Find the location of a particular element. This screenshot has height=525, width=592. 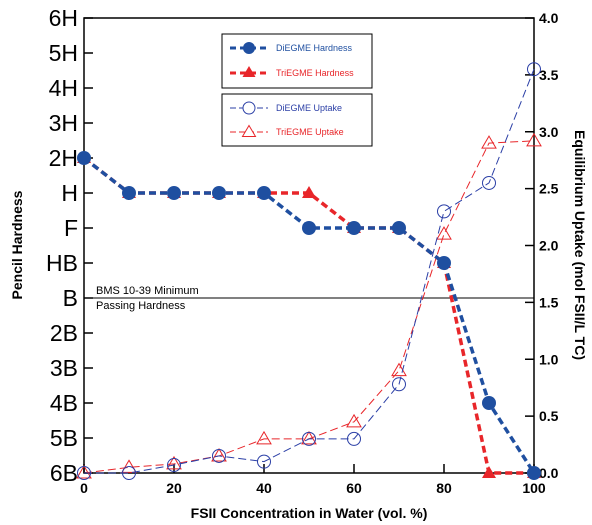

y-left-tick-label: 2H is located at coordinates (63, 158).